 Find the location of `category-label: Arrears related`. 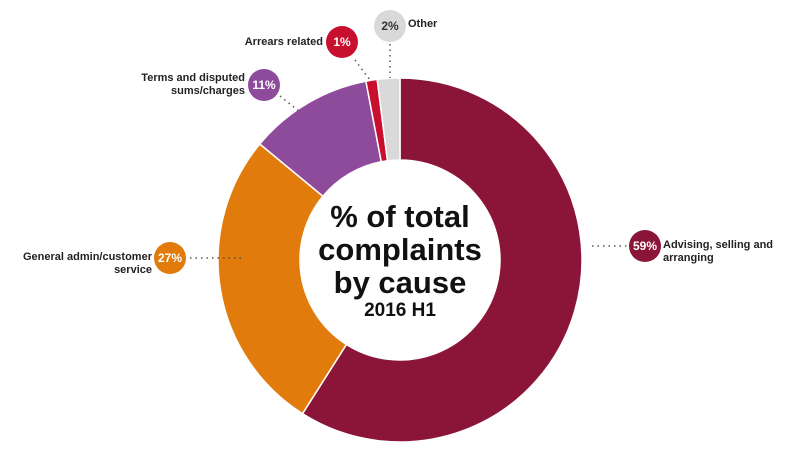

category-label: Arrears related is located at coordinates (283, 42).